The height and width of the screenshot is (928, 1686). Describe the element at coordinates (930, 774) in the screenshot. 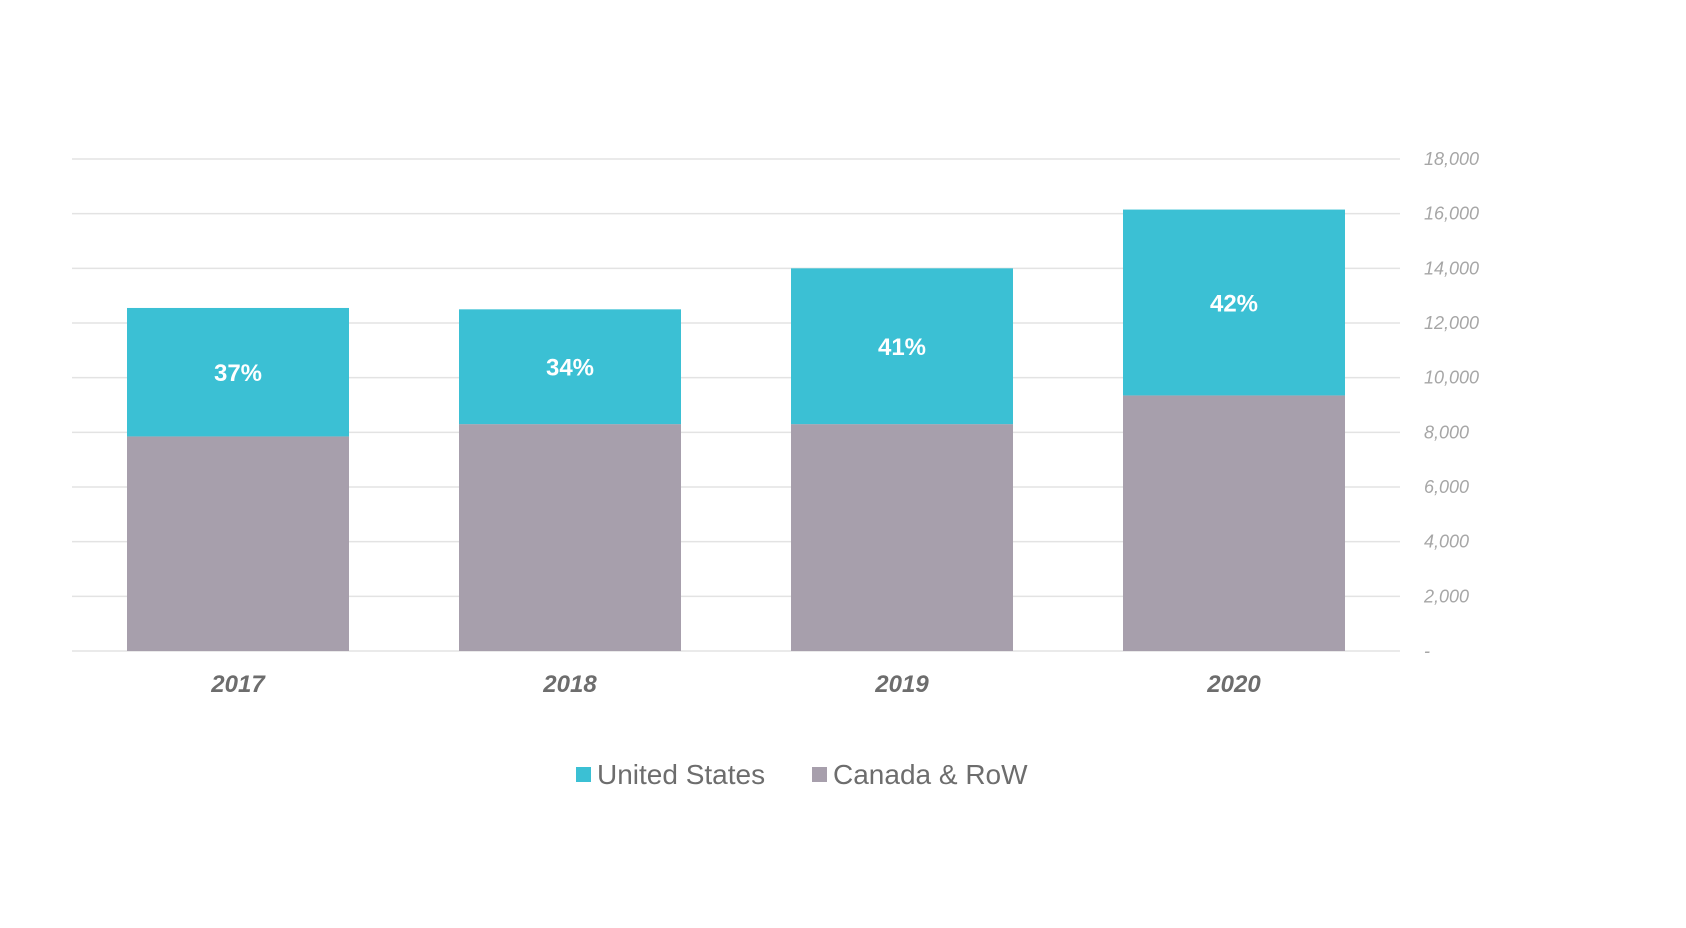

I see `legend-label: Canada & RoW` at that location.